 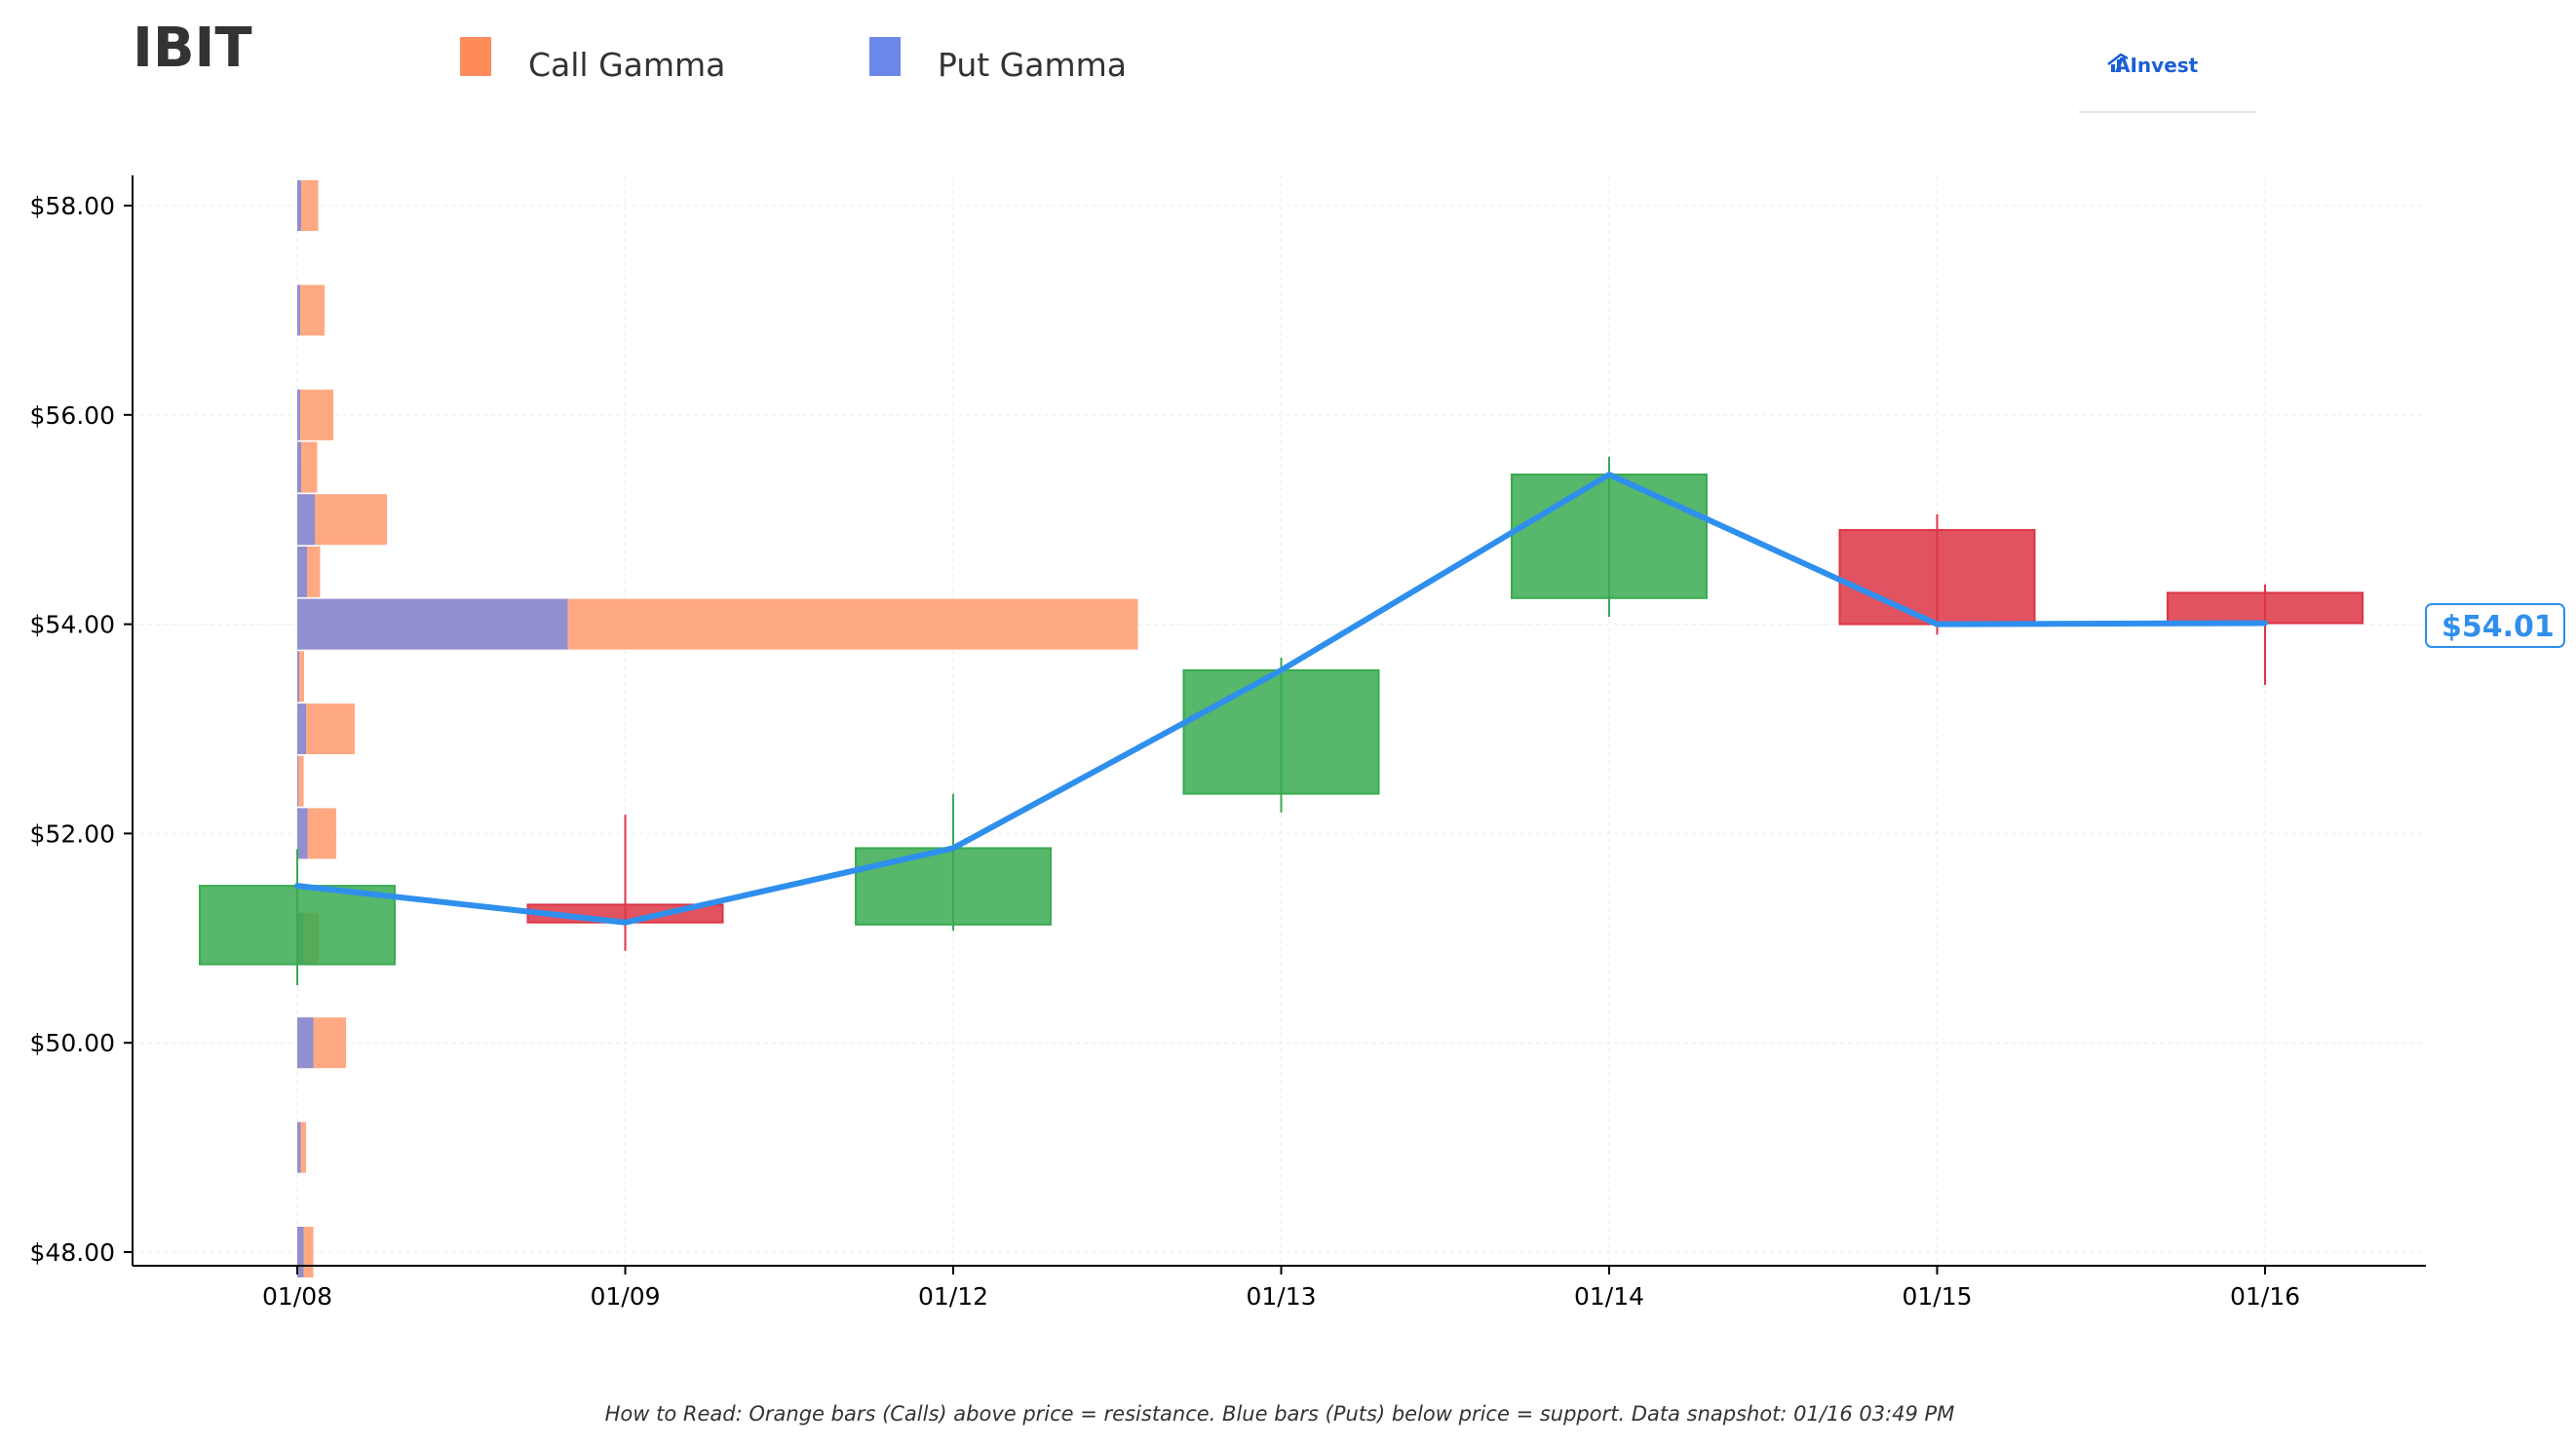 What do you see at coordinates (885, 56) in the screenshot?
I see `put-gamma-swatch` at bounding box center [885, 56].